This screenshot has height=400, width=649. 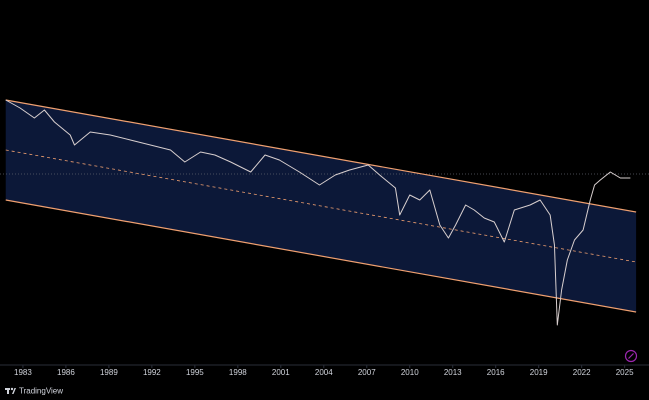 What do you see at coordinates (496, 372) in the screenshot?
I see `x-tick-label: 2016` at bounding box center [496, 372].